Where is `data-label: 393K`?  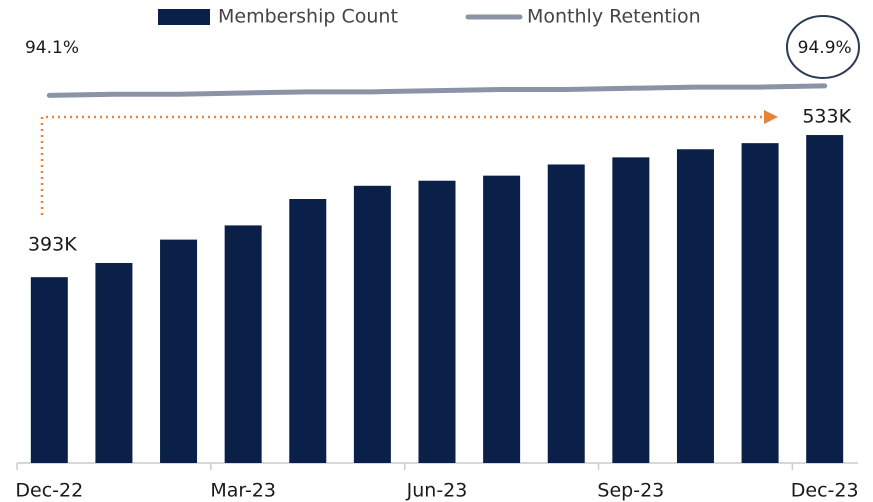 data-label: 393K is located at coordinates (52, 245).